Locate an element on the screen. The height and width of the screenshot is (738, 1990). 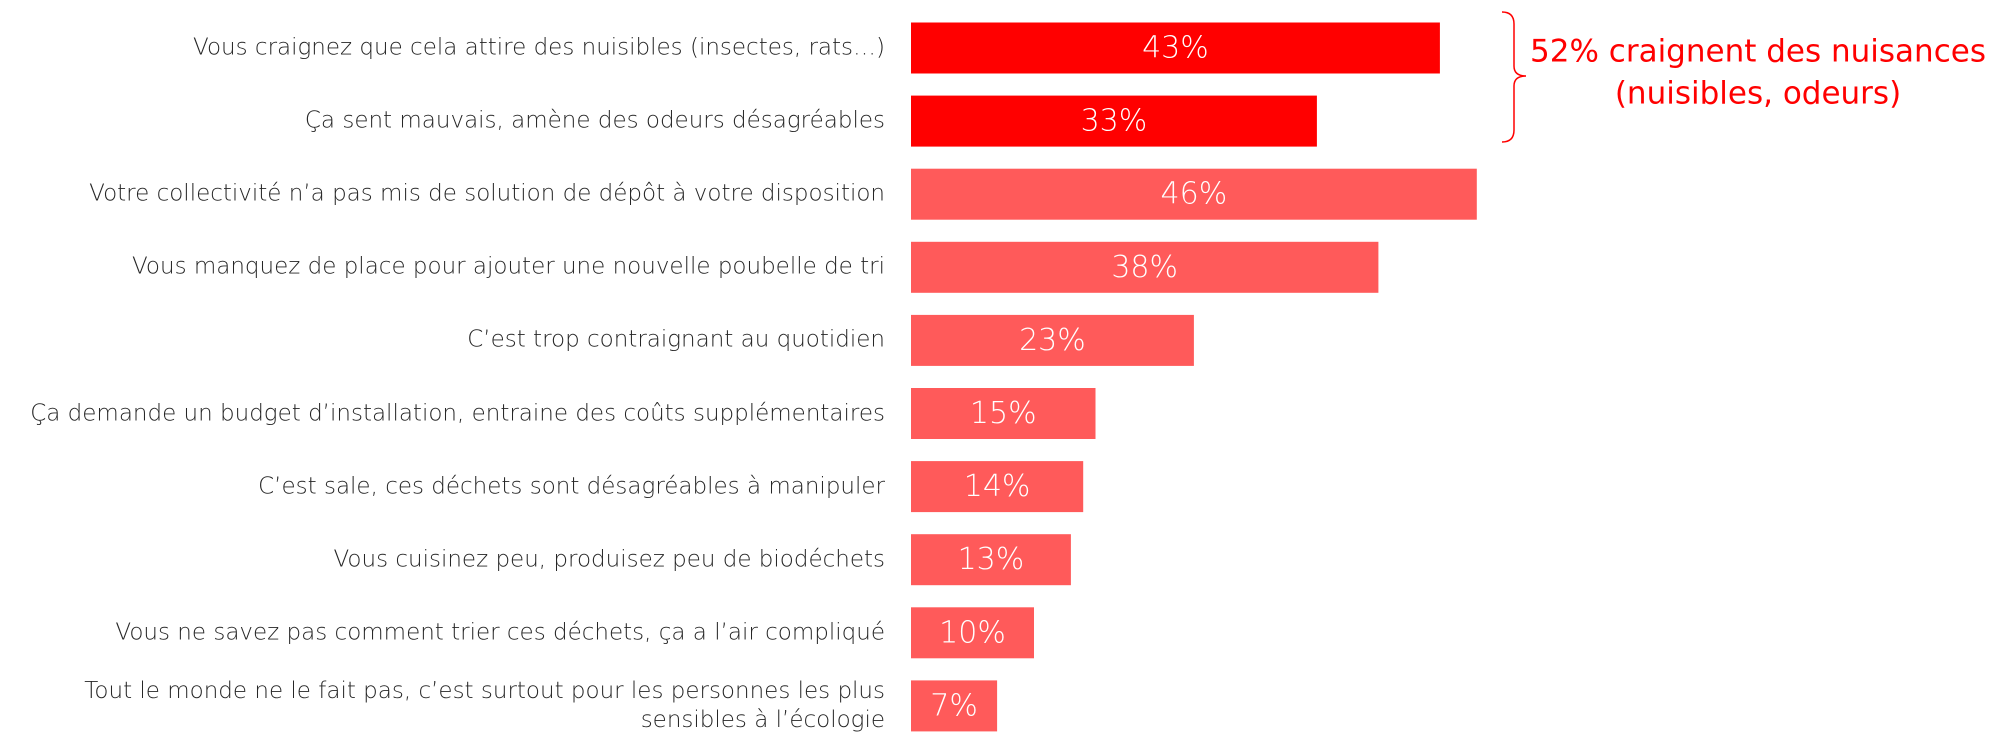
value-label: 23% is located at coordinates (1052, 340).